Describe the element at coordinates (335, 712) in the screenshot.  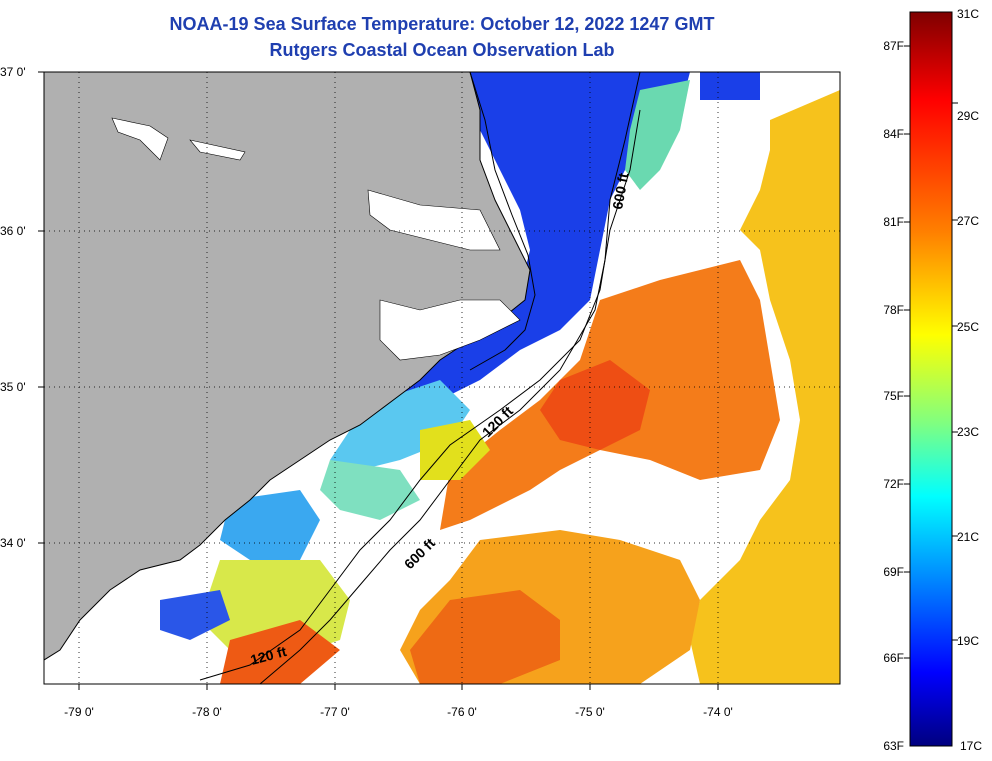
I see `lon-label-77: -77 0'` at that location.